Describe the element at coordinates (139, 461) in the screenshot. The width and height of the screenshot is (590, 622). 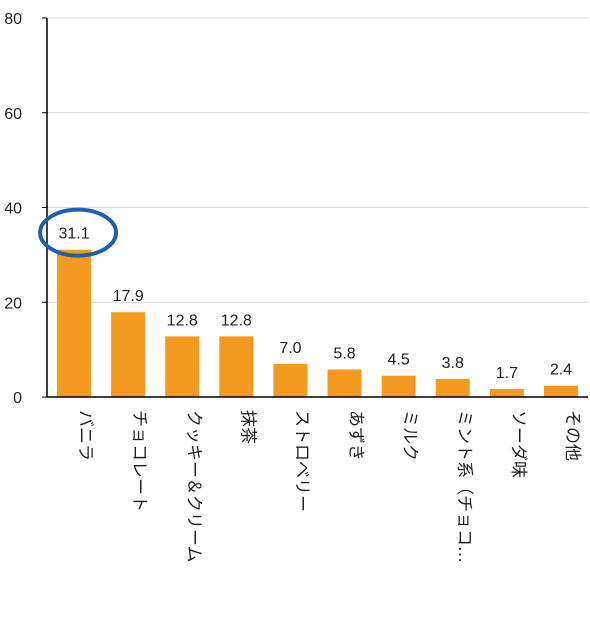
I see `category-label: チョコレート` at that location.